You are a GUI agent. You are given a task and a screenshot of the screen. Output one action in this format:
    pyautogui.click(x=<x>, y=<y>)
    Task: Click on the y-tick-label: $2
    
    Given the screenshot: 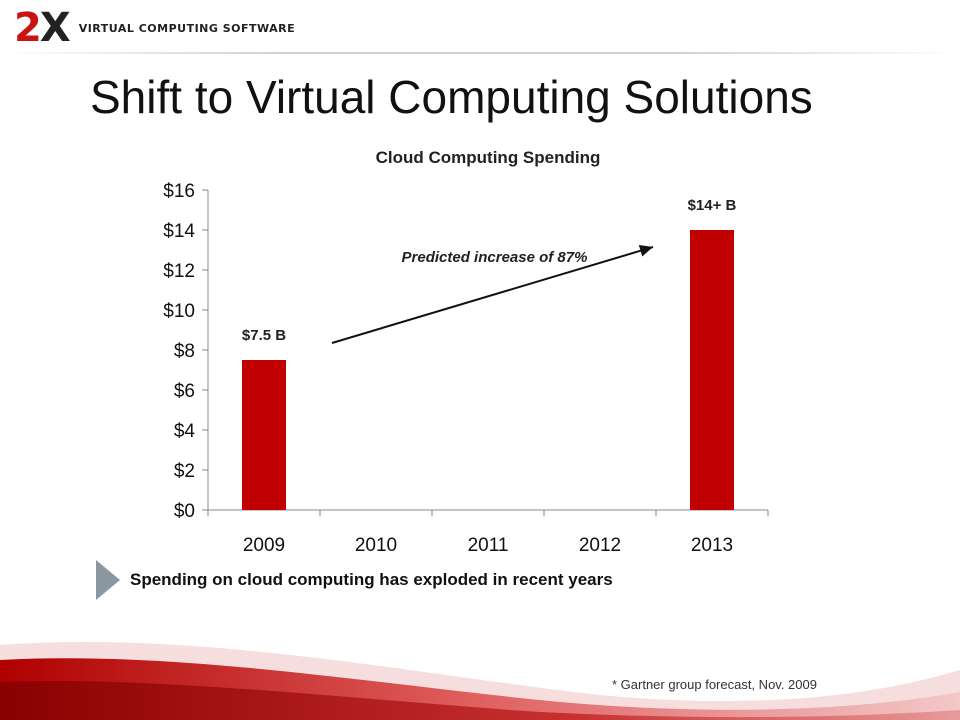 What is the action you would take?
    pyautogui.click(x=184, y=471)
    